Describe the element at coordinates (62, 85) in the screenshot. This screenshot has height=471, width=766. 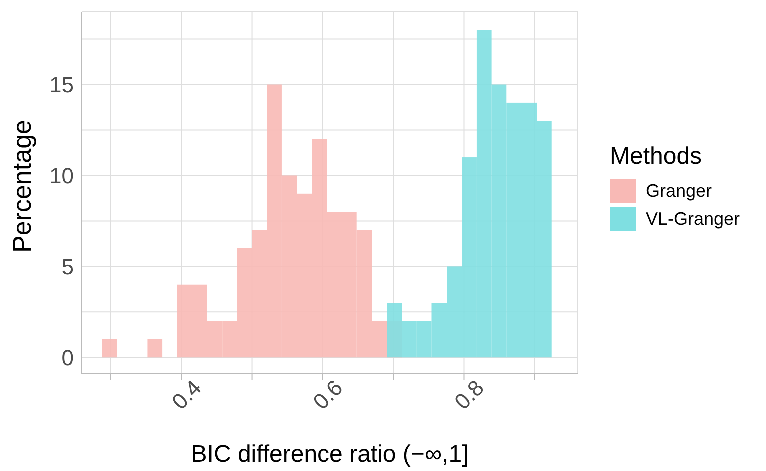
I see `y-tick-label: 15` at that location.